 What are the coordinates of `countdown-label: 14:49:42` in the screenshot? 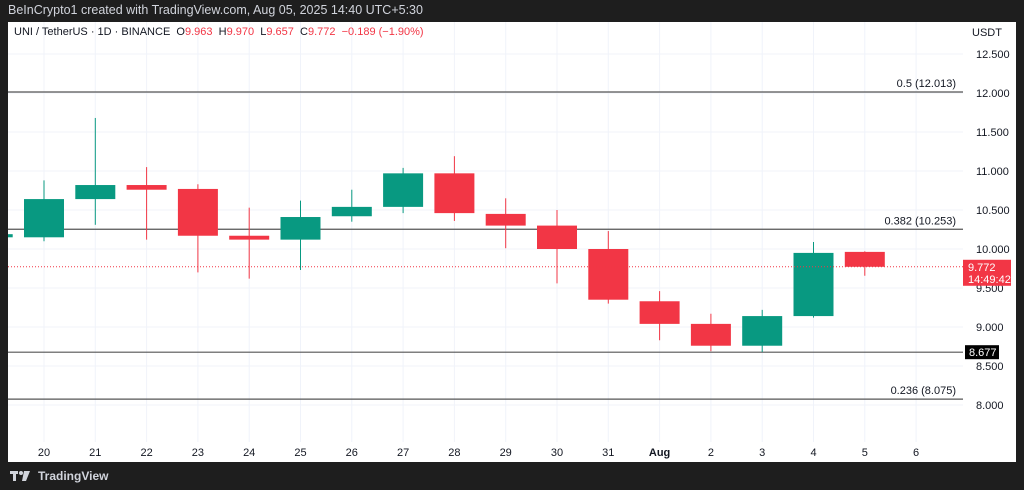 It's located at (989, 280).